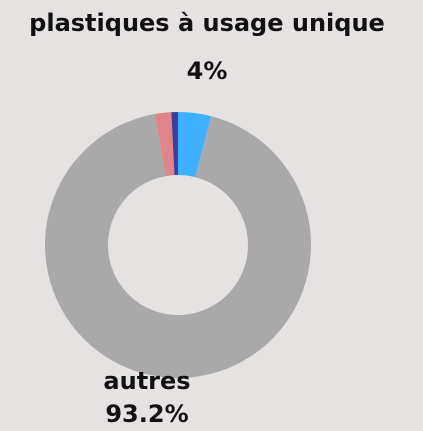  I want to click on category-label: autres, so click(146, 381).